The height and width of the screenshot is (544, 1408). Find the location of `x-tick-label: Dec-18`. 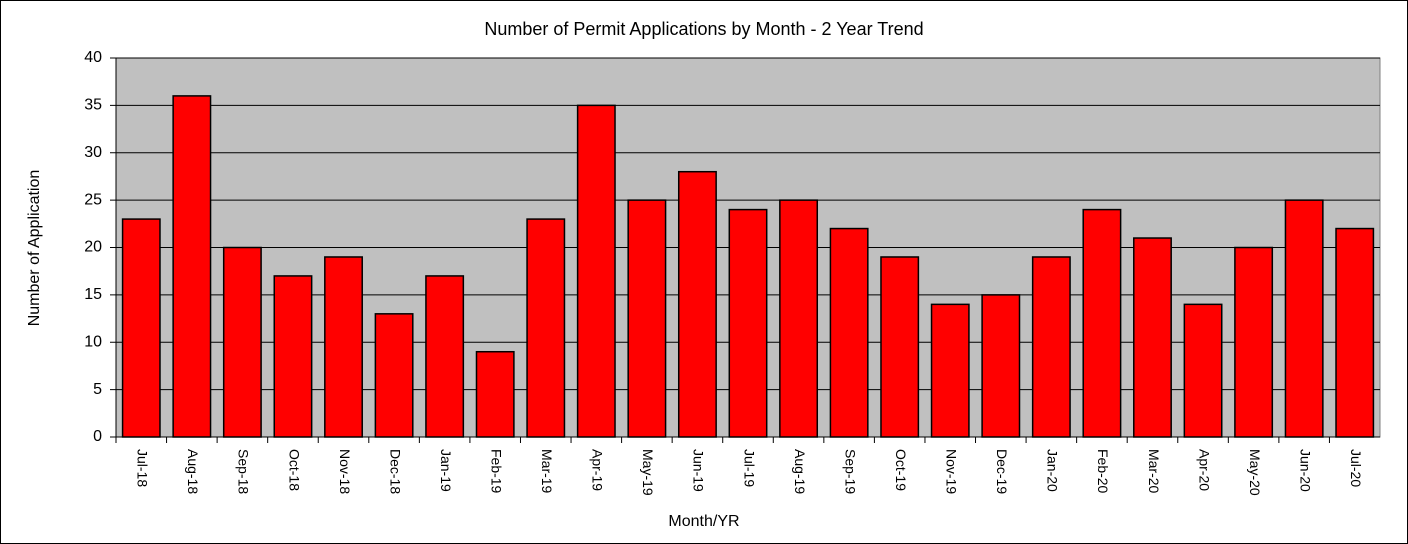

x-tick-label: Dec-18 is located at coordinates (395, 471).